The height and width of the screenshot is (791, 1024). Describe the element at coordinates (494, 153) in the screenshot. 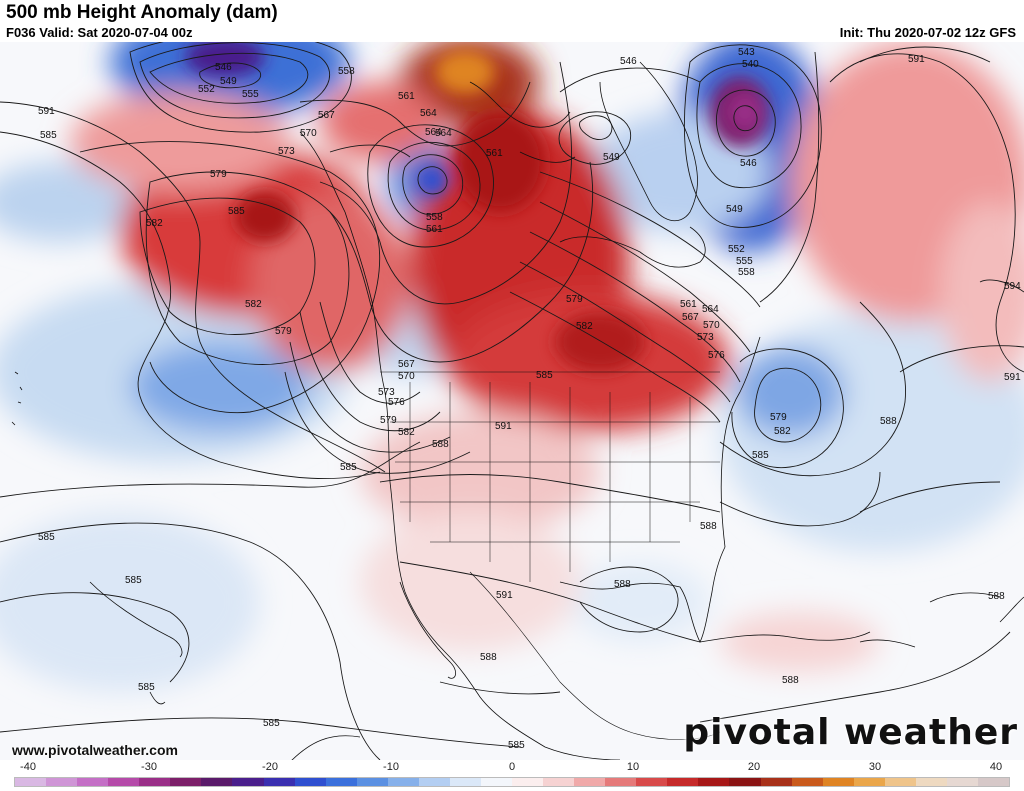

I see `contour-label: 561` at that location.